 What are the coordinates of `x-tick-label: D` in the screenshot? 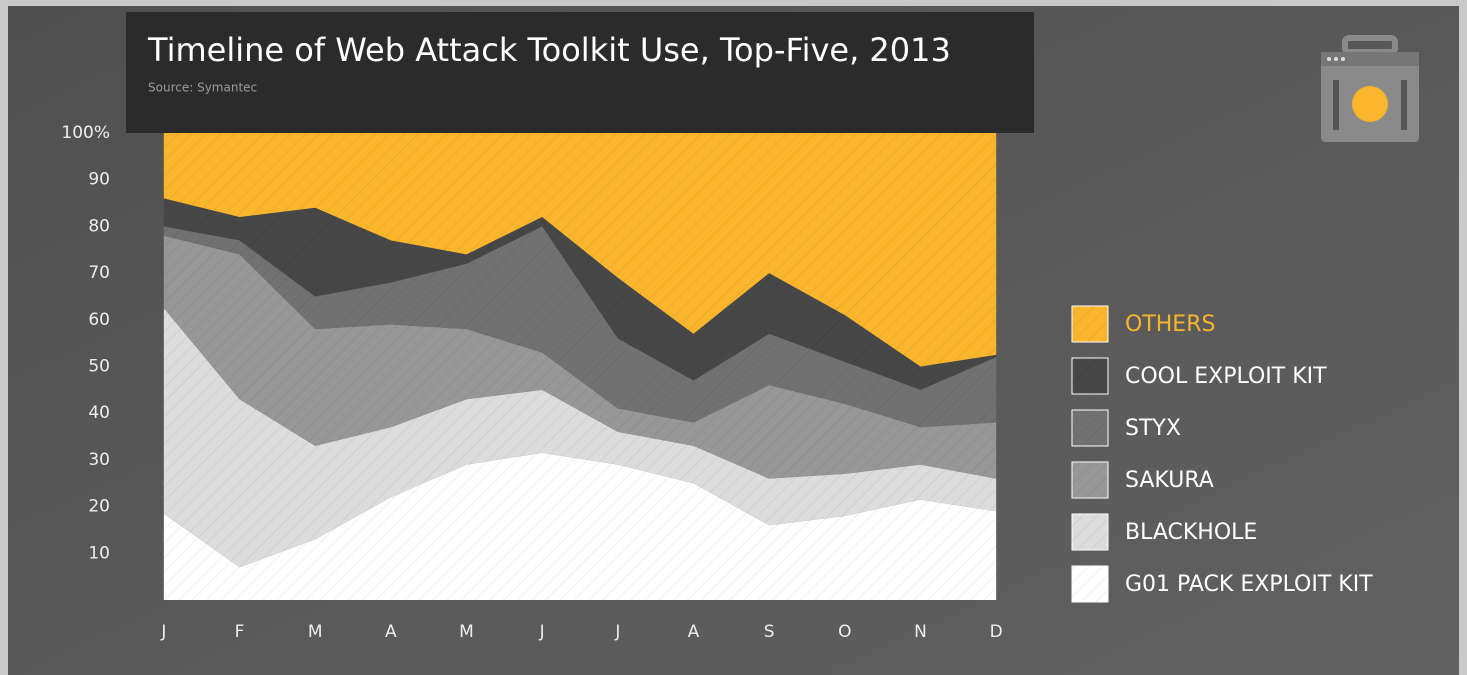 It's located at (996, 632).